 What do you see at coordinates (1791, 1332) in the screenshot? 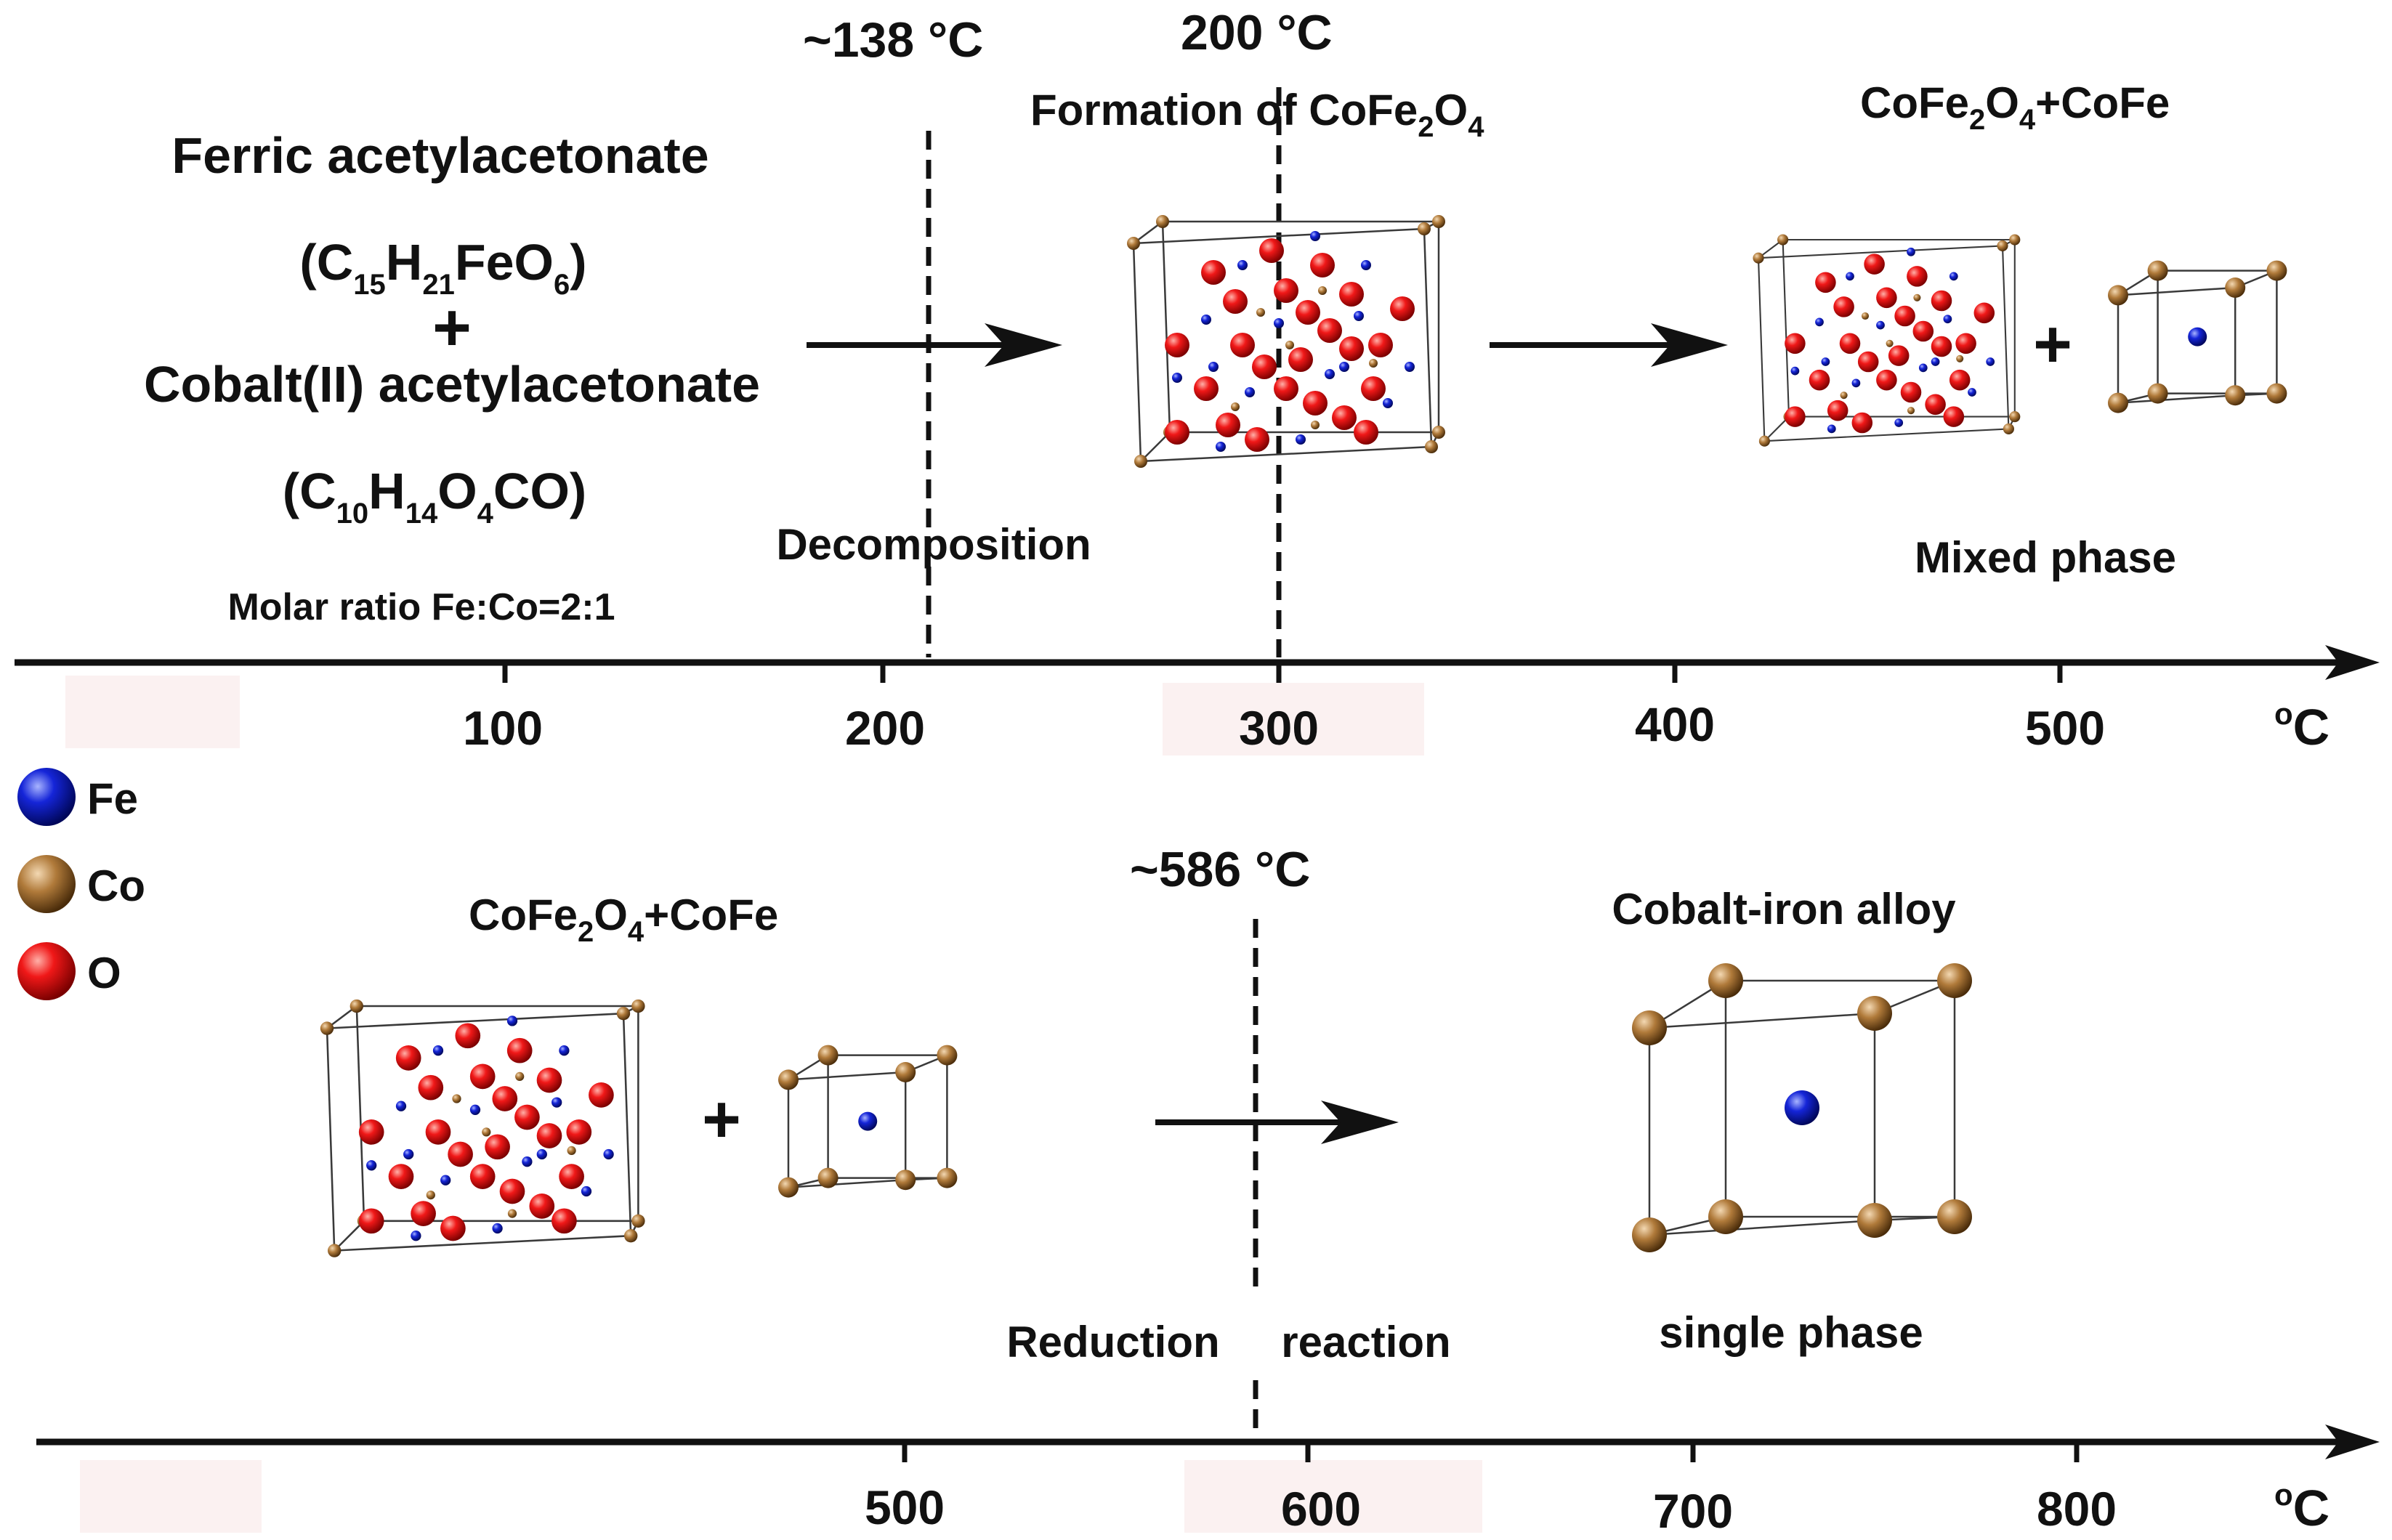
I see `single-phase-label: single phase` at bounding box center [1791, 1332].